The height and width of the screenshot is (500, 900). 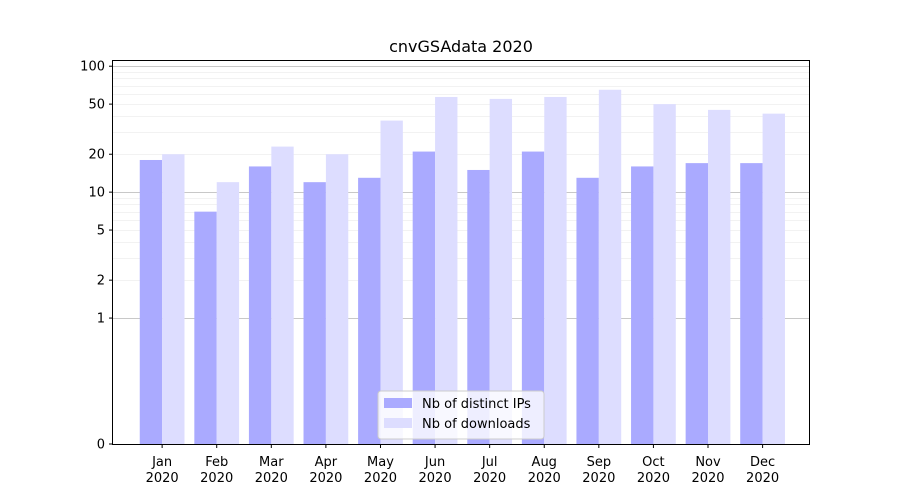 I want to click on y-tick-label: 5, so click(x=101, y=231).